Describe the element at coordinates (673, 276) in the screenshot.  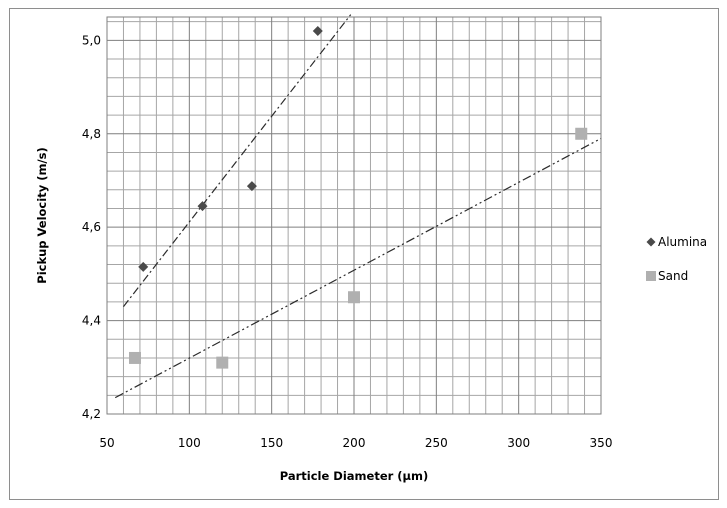
I see `legend-label-sand: Sand` at that location.